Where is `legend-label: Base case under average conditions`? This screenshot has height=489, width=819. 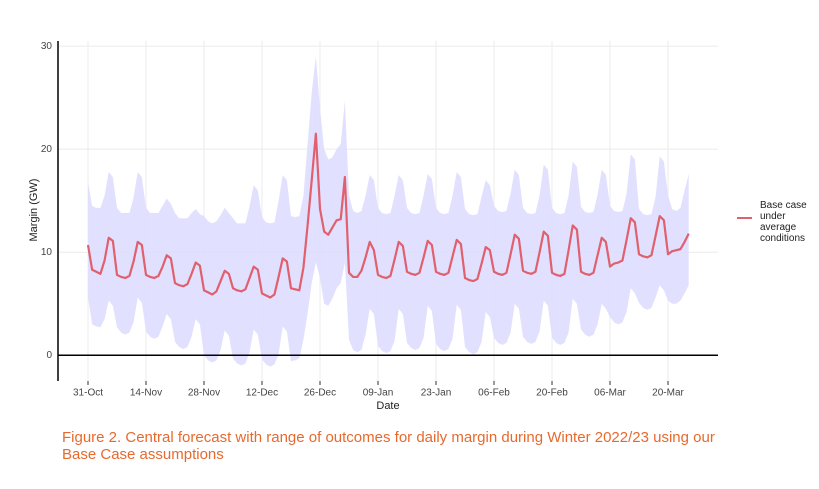 legend-label: Base case under average conditions is located at coordinates (783, 222).